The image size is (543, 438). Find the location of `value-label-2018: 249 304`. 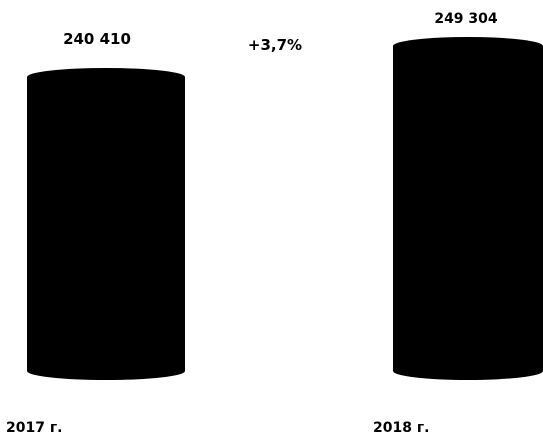

value-label-2018: 249 304 is located at coordinates (466, 19).